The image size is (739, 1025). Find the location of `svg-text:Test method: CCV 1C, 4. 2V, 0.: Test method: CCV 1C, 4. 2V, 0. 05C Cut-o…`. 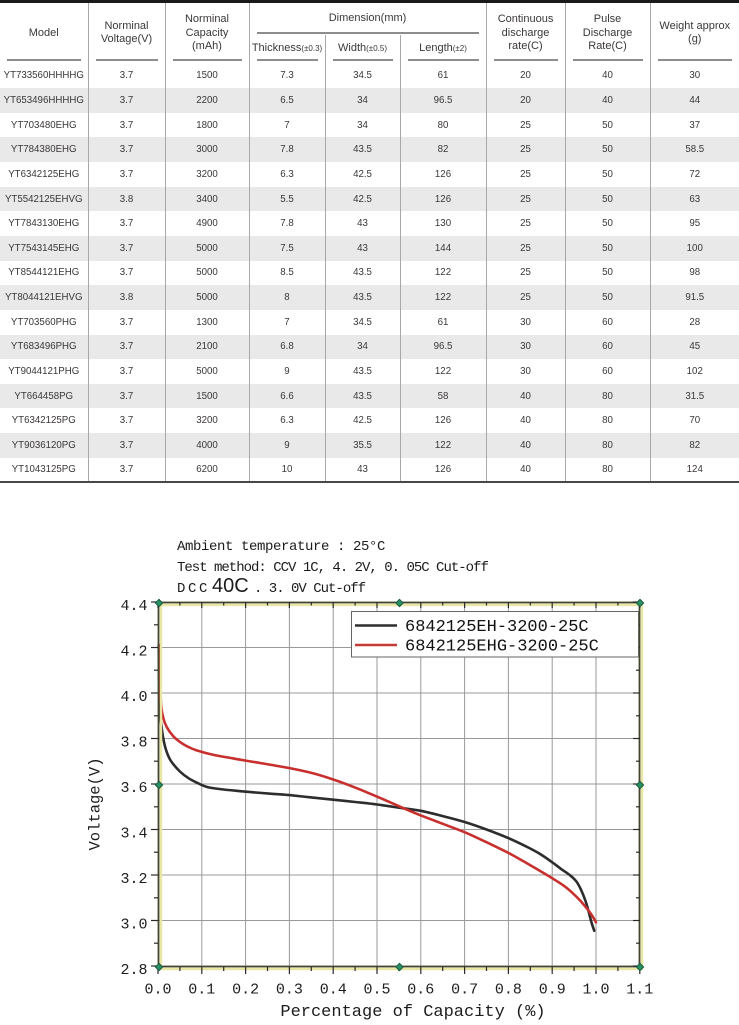

svg-text:Test method: CCV 1C, 4. 2V, 0.: Test method: CCV 1C, 4. 2V, 0. 05C Cut-o… is located at coordinates (332, 568).